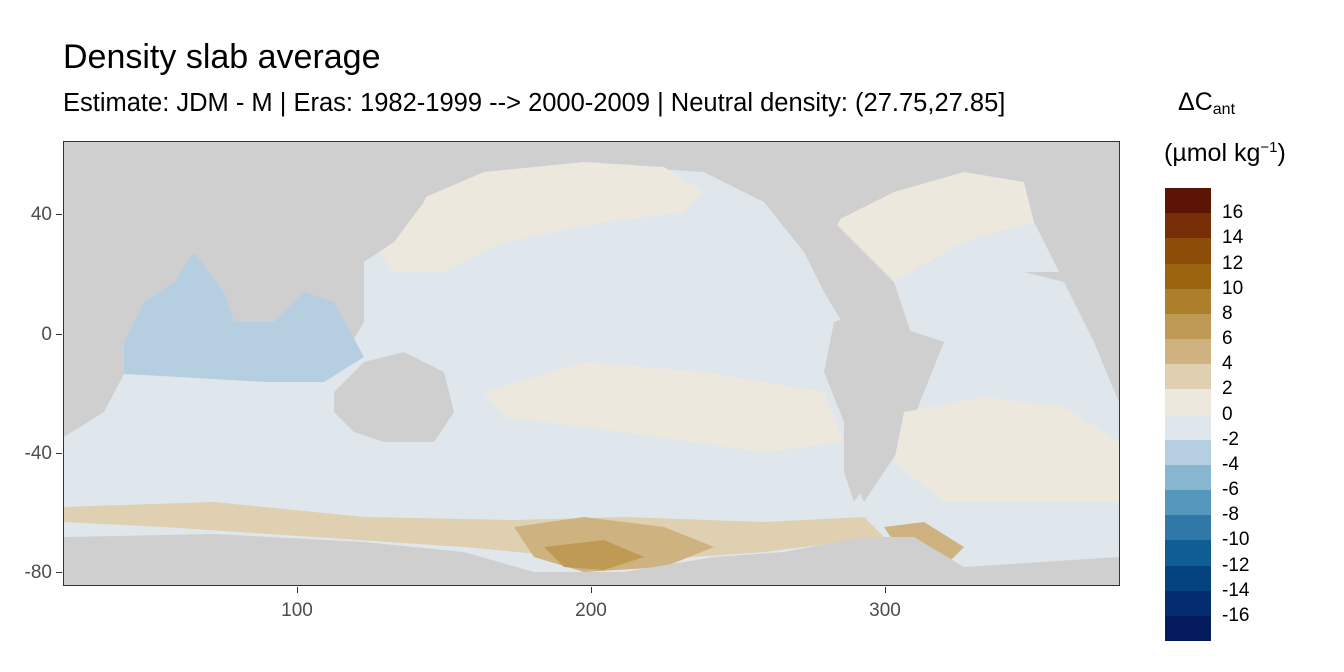 The image size is (1344, 672). I want to click on x-tick-label: 200, so click(591, 610).